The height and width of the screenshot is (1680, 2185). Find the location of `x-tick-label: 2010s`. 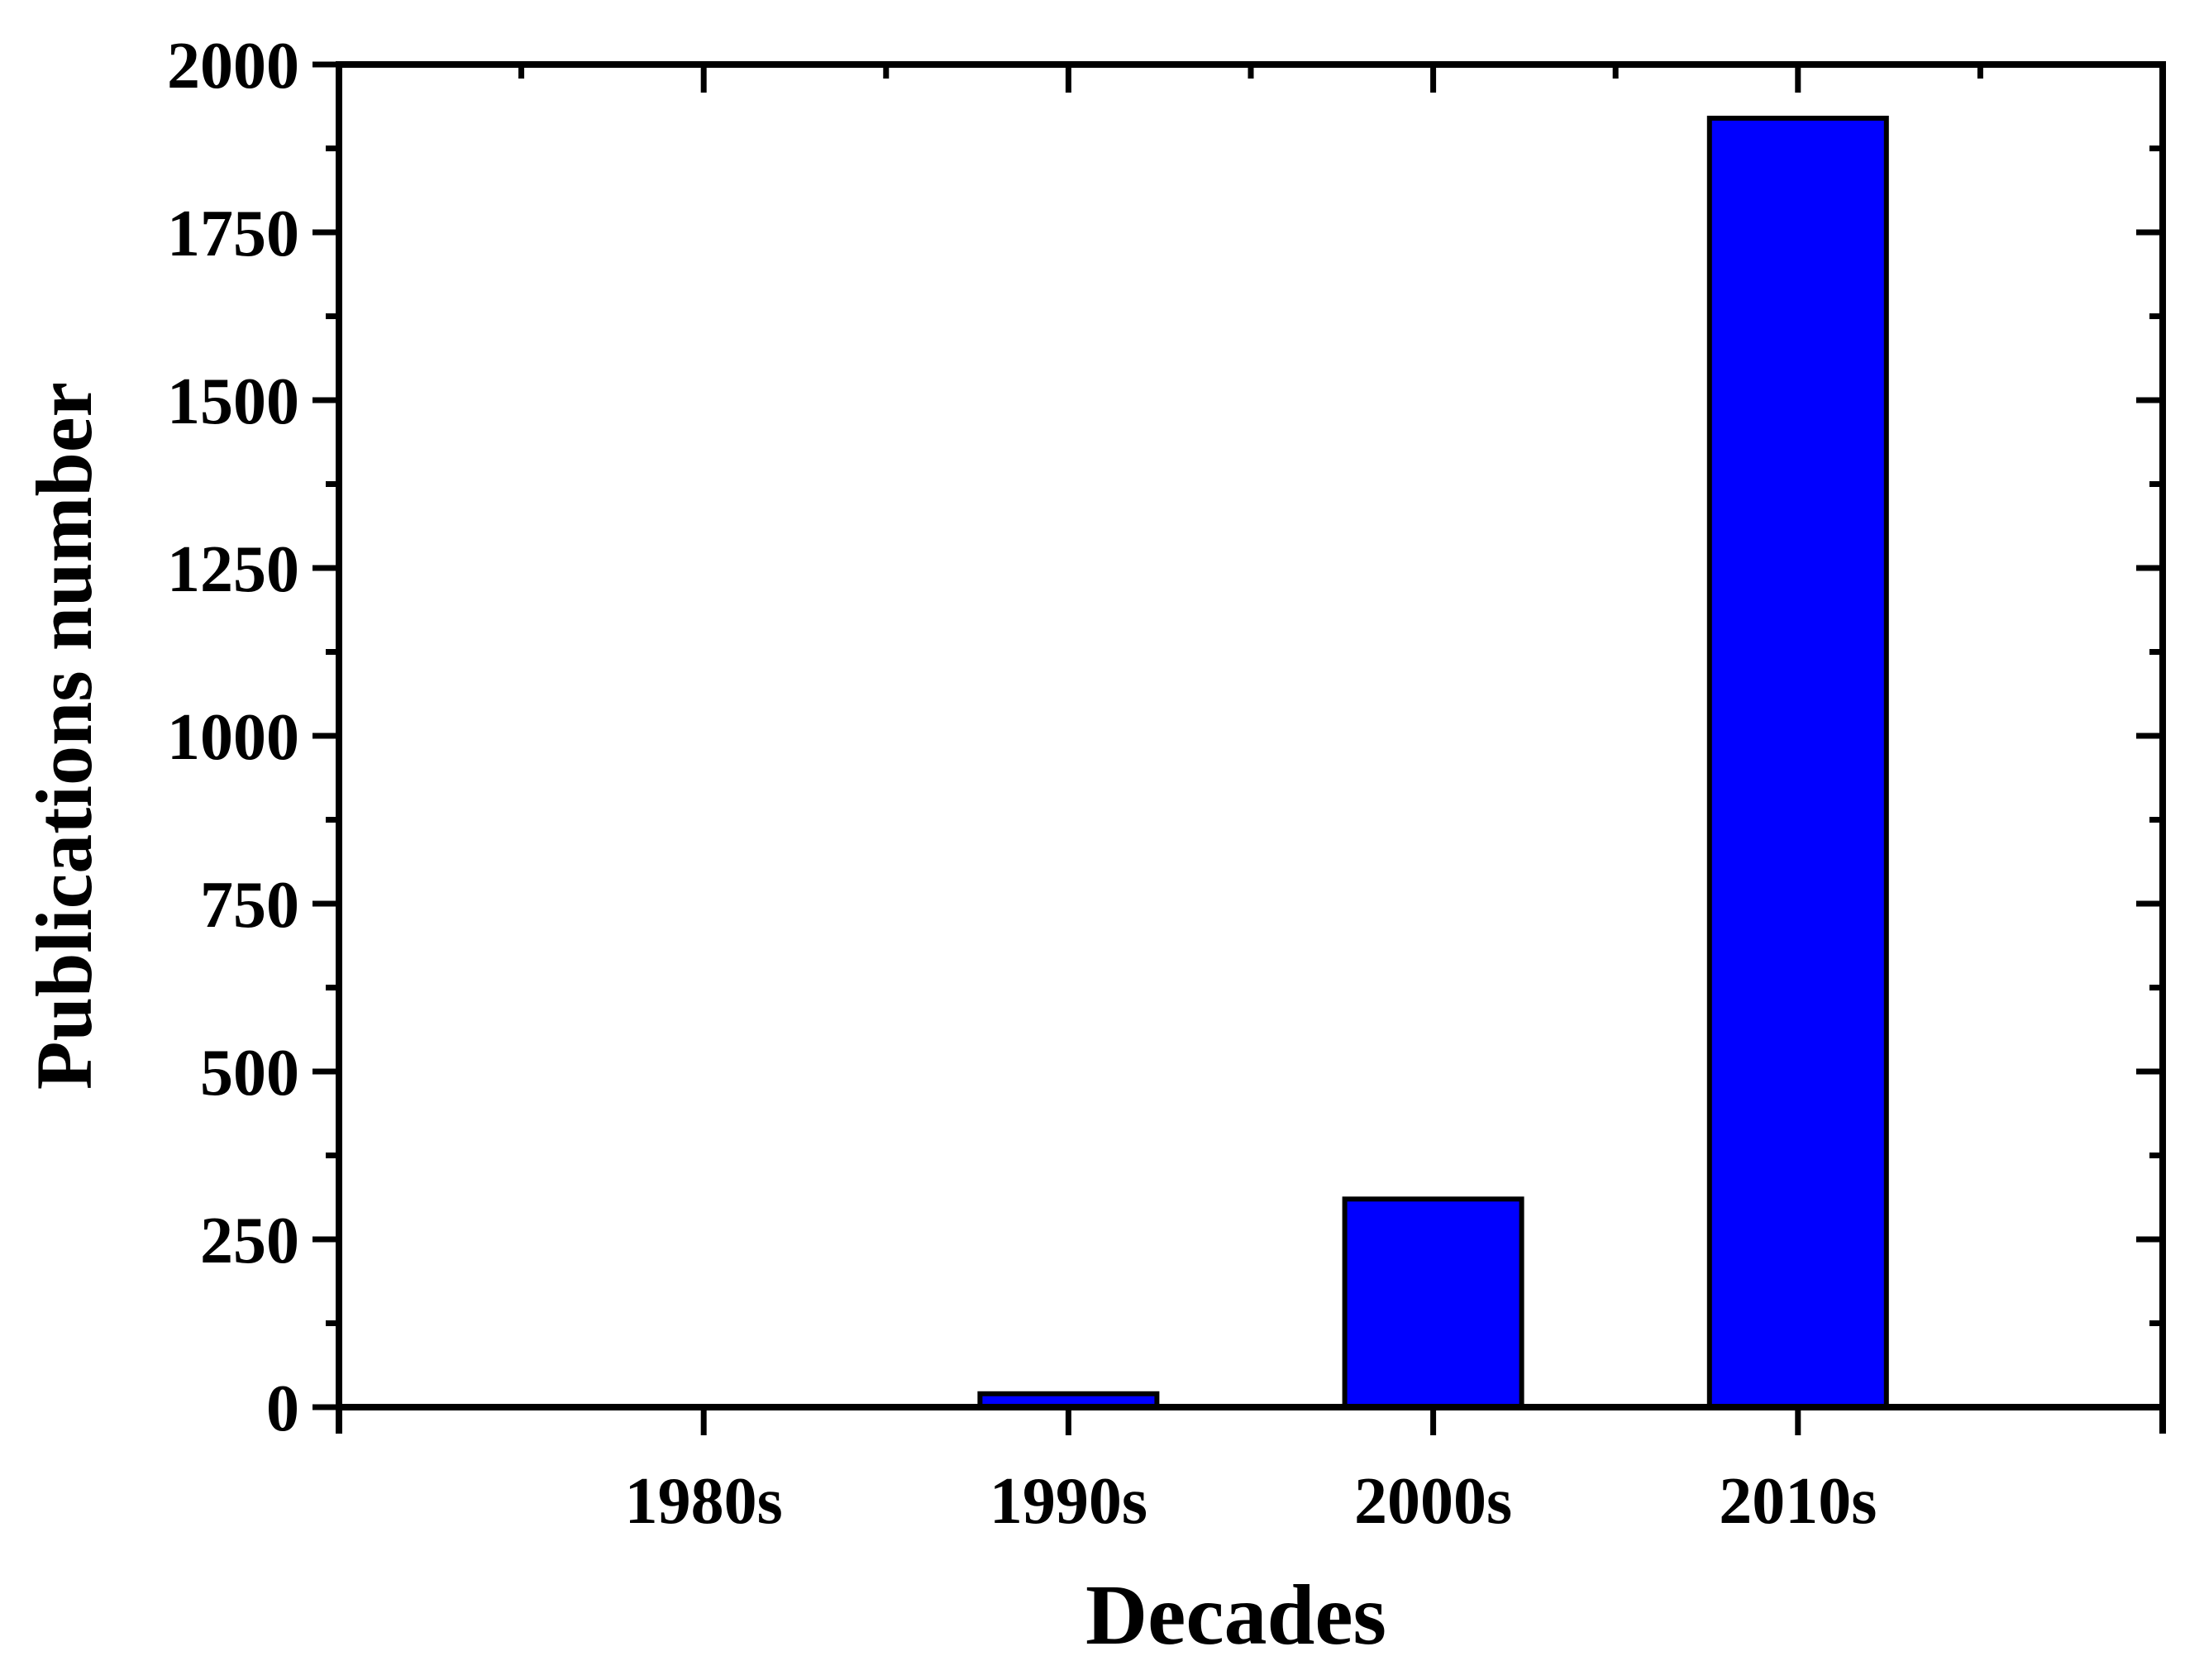

x-tick-label: 2010s is located at coordinates (1798, 1501).